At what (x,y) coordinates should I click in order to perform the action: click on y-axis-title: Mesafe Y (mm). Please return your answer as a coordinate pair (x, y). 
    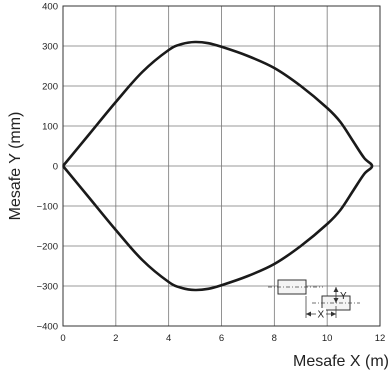
    Looking at the image, I should click on (15, 166).